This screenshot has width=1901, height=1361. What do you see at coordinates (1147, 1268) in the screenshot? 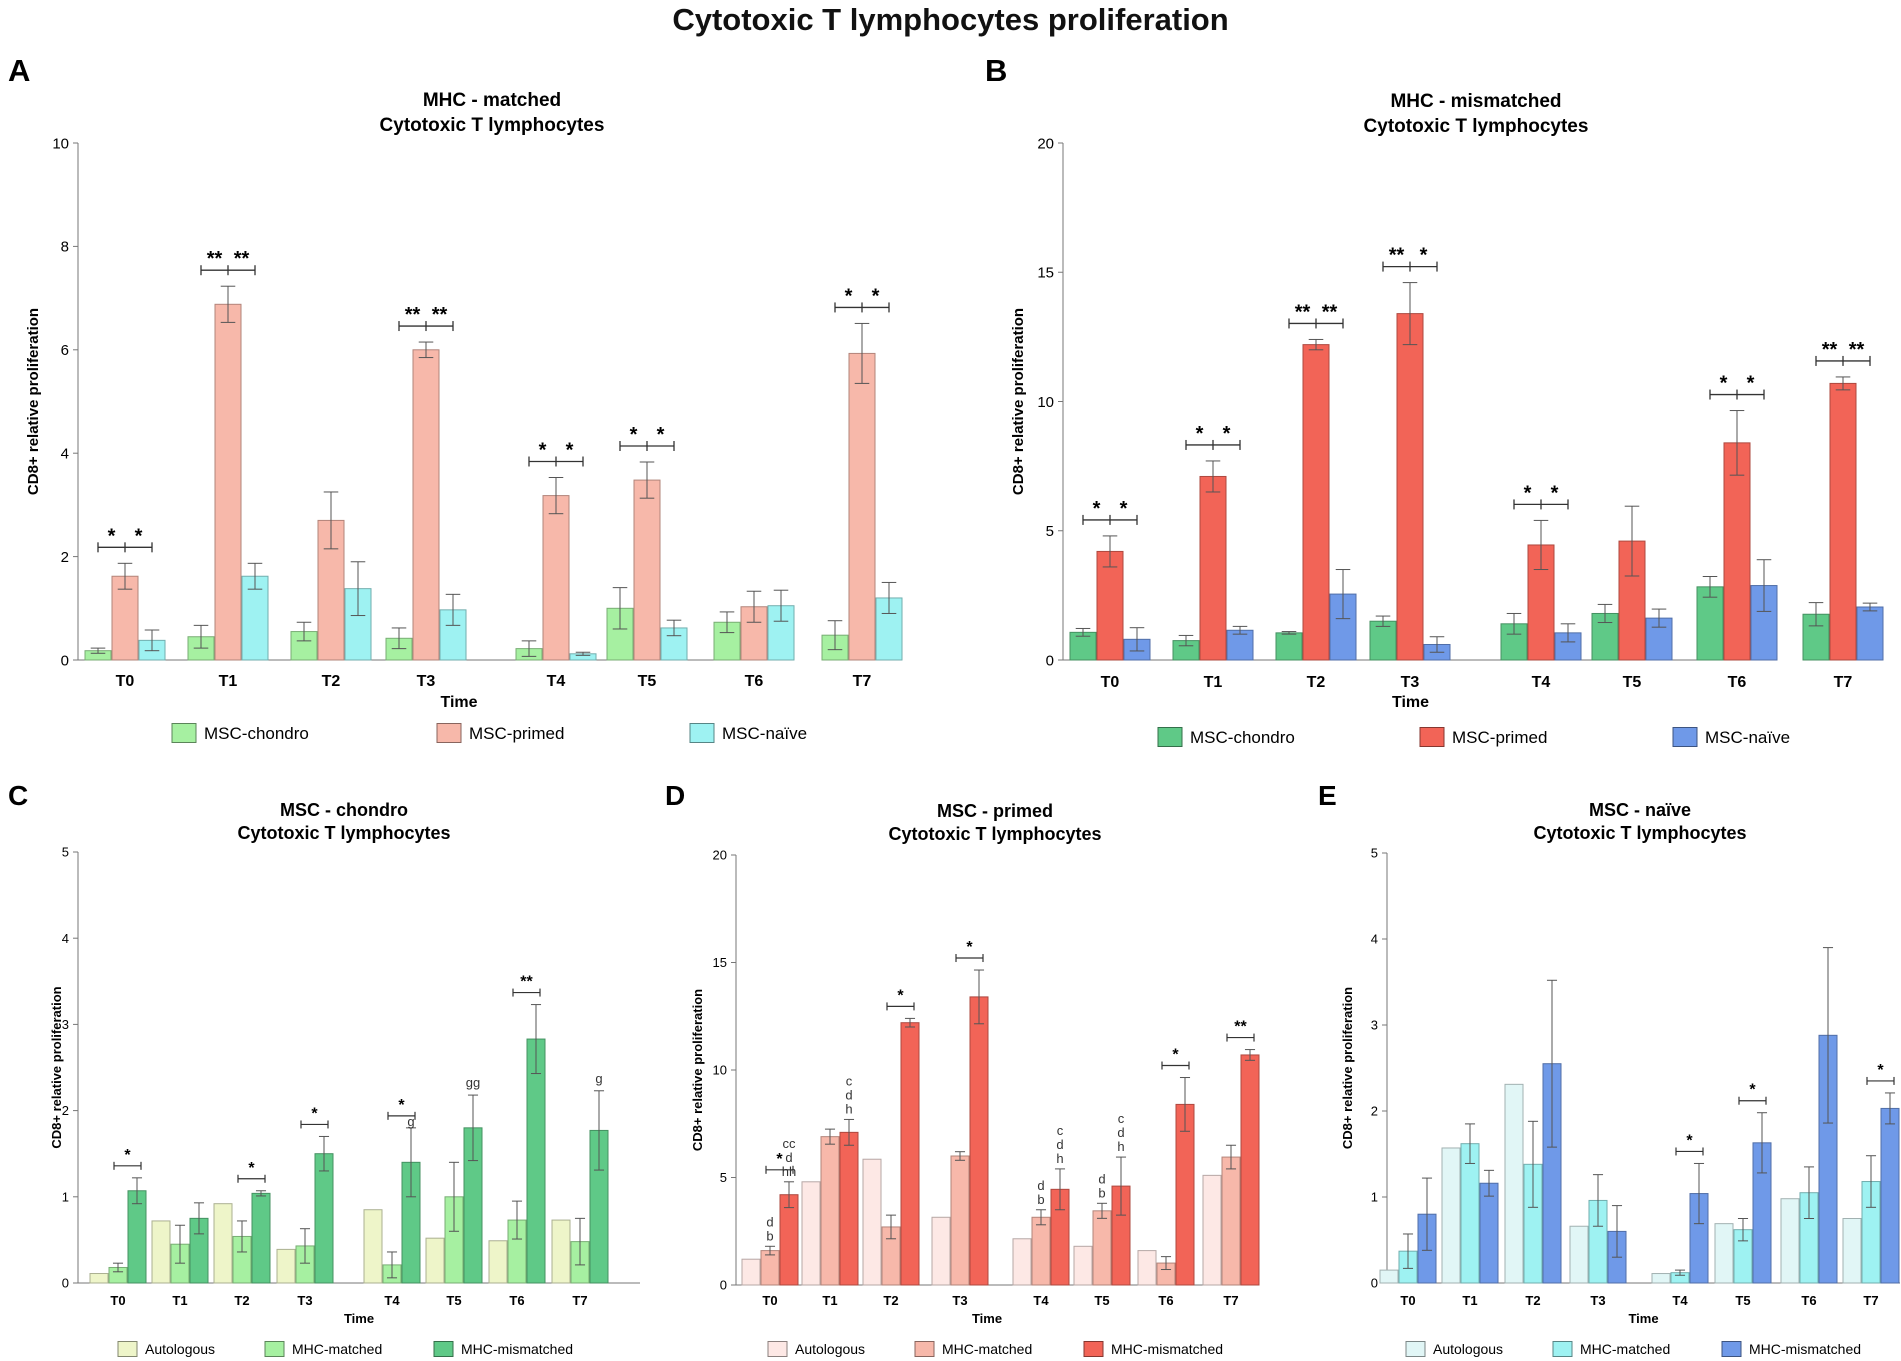
I see `bar-autologous-t6` at bounding box center [1147, 1268].